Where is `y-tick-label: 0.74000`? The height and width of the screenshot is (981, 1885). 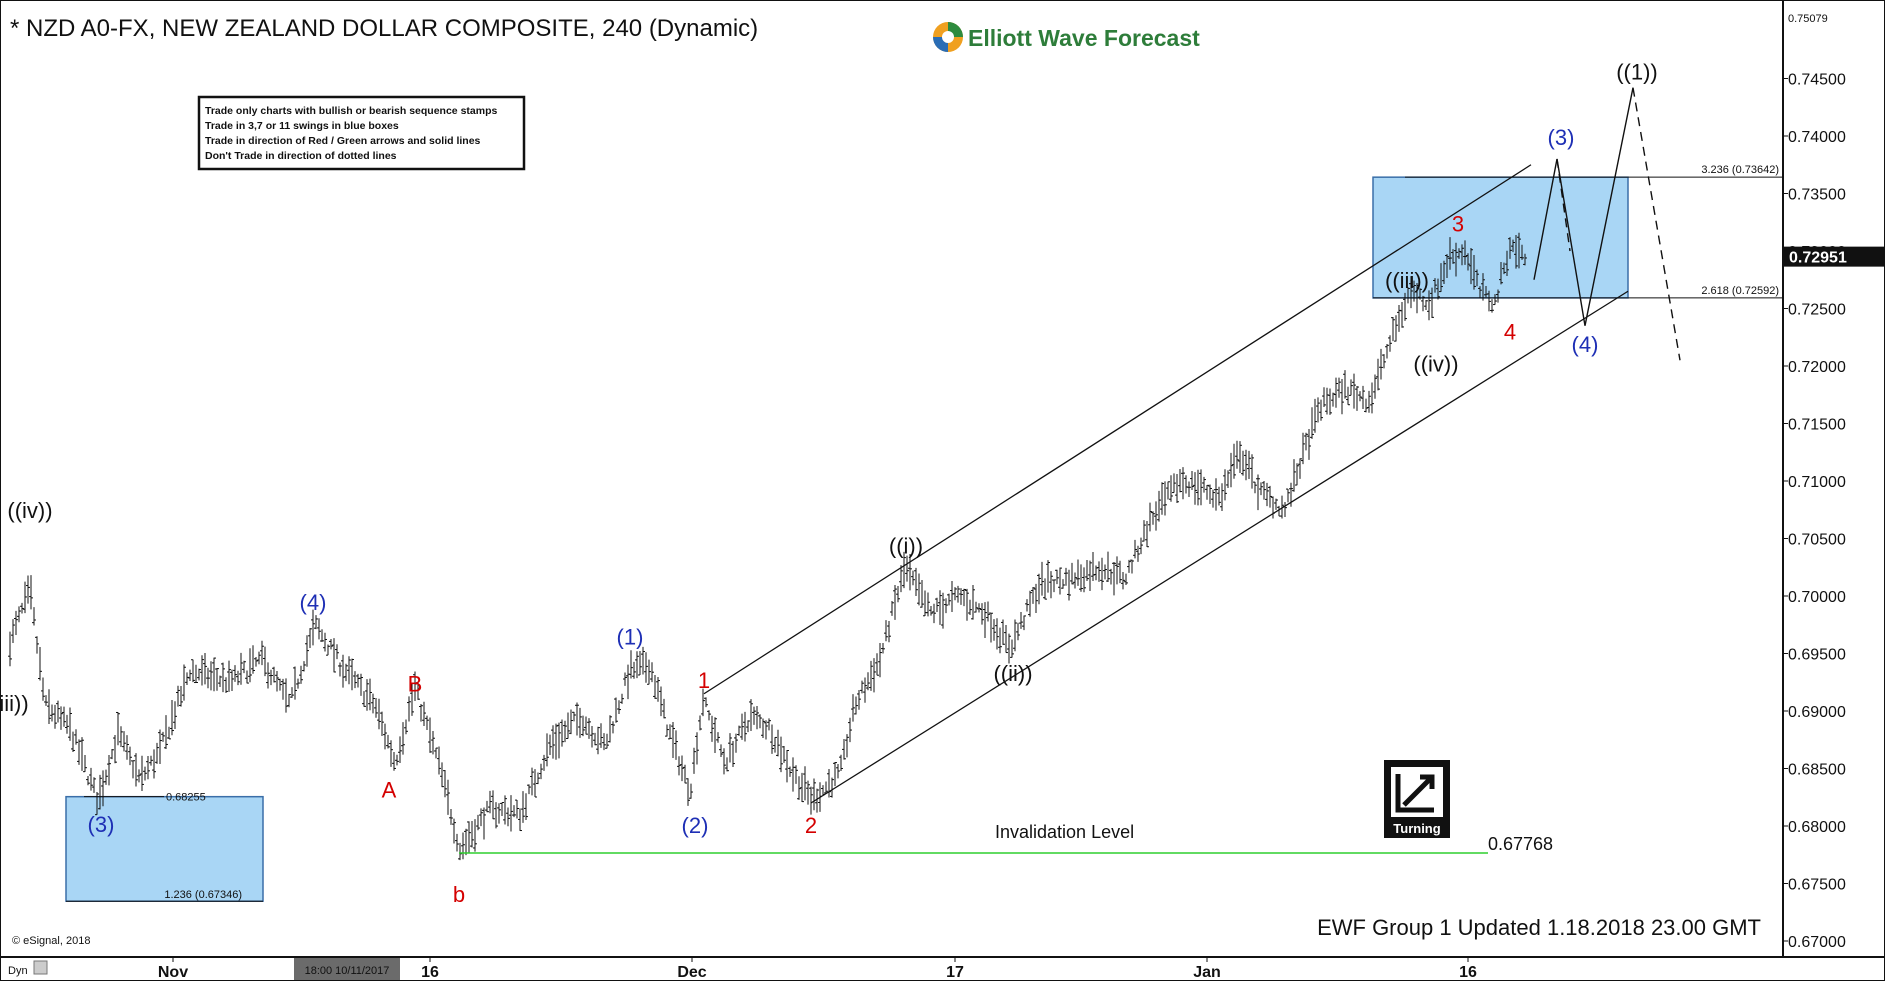
y-tick-label: 0.74000 is located at coordinates (1817, 137).